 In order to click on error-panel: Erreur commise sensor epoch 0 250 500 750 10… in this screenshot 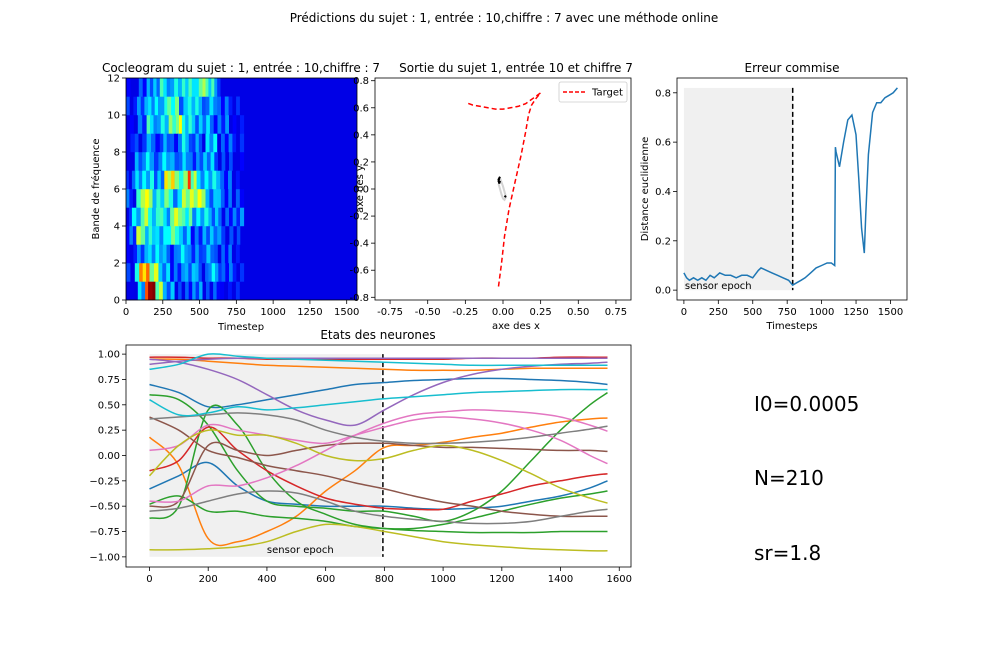, I will do `click(774, 196)`.